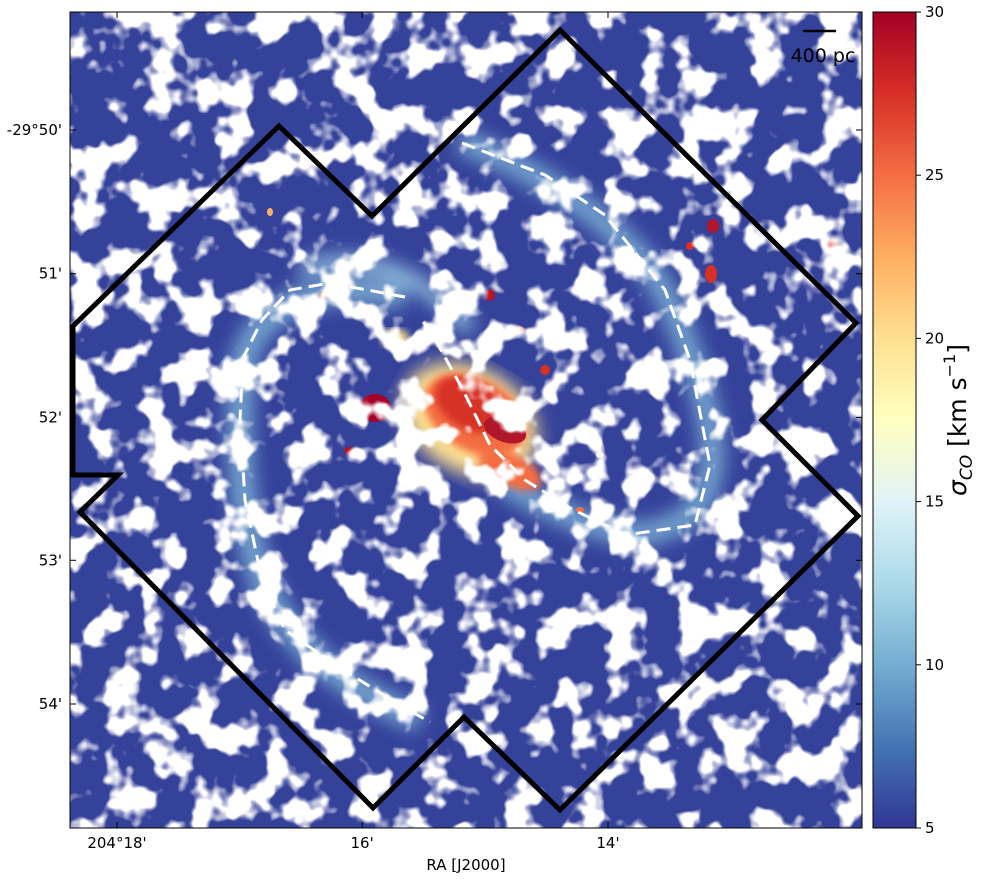 This screenshot has height=880, width=981. I want to click on colorbar-label: σCO [km s−1], so click(958, 420).